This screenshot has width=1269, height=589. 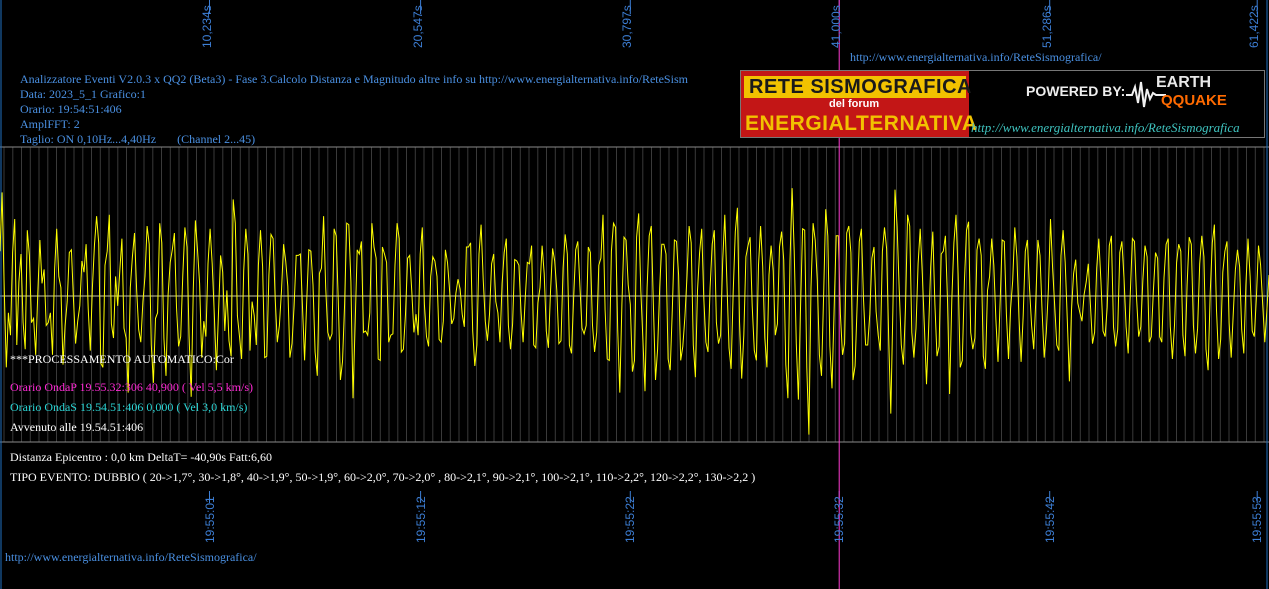 I want to click on bottom-tick-label: 19:55:53, so click(x=1257, y=519).